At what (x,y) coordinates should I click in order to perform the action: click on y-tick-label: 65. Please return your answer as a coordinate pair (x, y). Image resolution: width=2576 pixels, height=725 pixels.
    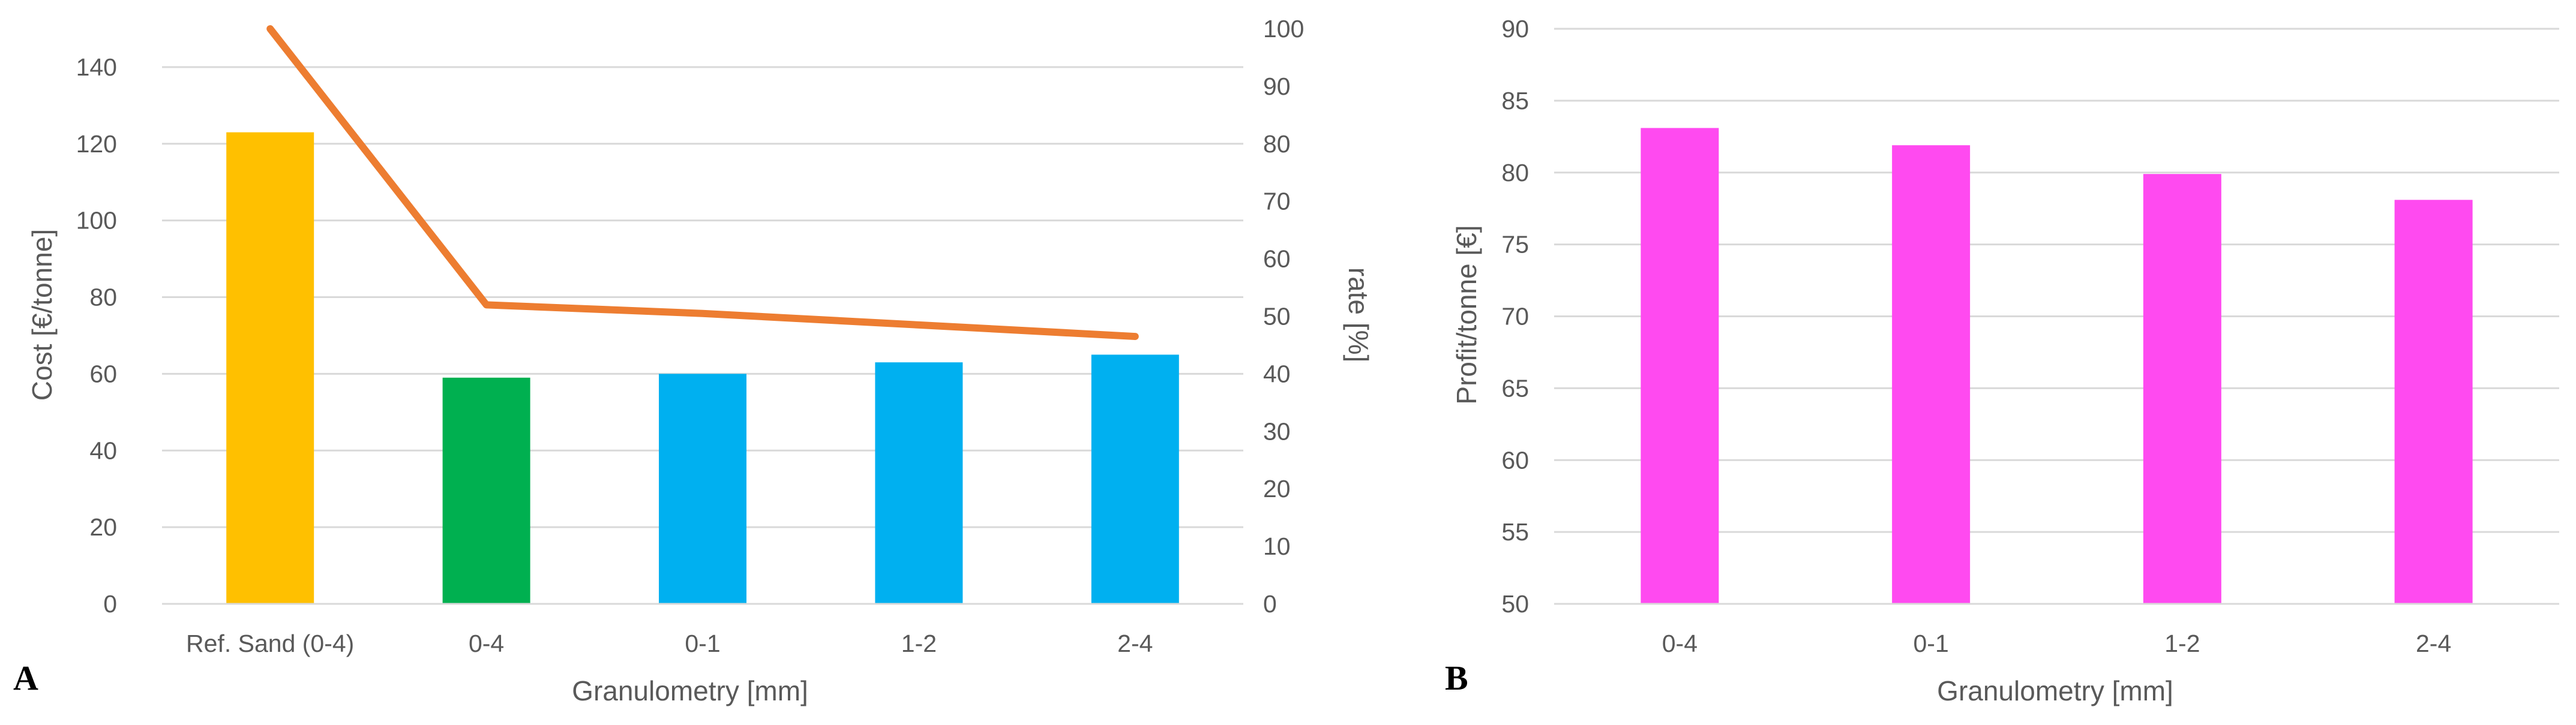
    Looking at the image, I should click on (1515, 388).